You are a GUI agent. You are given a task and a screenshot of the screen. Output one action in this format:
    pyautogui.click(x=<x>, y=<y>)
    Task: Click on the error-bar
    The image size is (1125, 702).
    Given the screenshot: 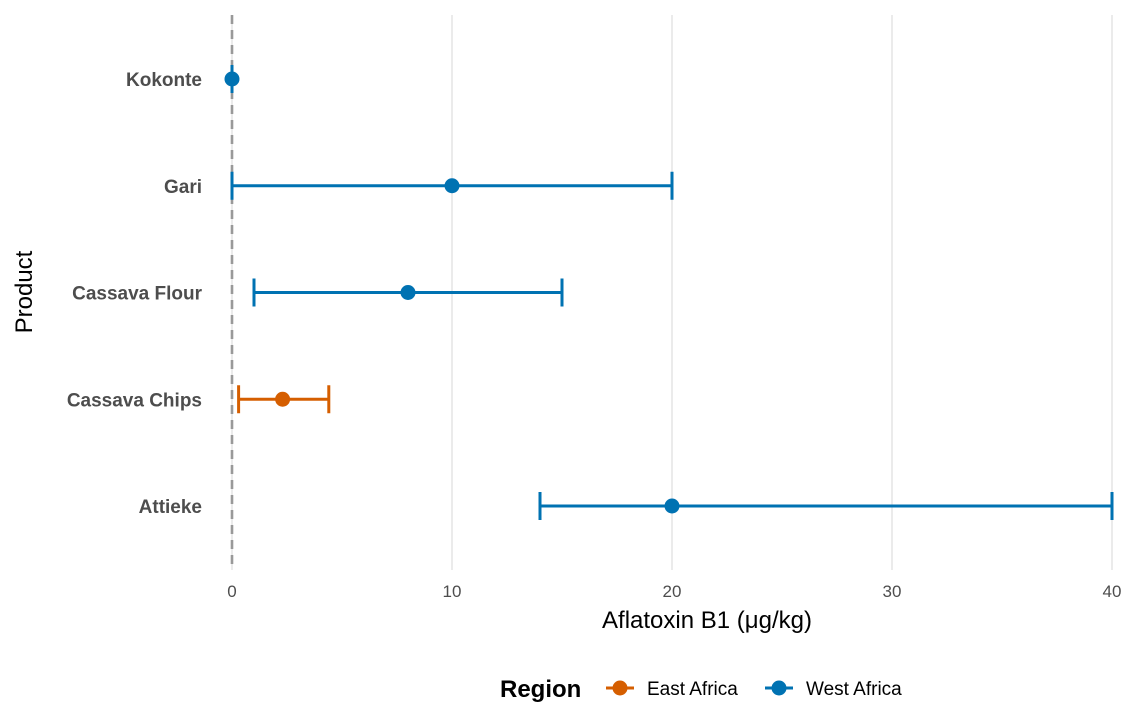 What is the action you would take?
    pyautogui.click(x=826, y=506)
    